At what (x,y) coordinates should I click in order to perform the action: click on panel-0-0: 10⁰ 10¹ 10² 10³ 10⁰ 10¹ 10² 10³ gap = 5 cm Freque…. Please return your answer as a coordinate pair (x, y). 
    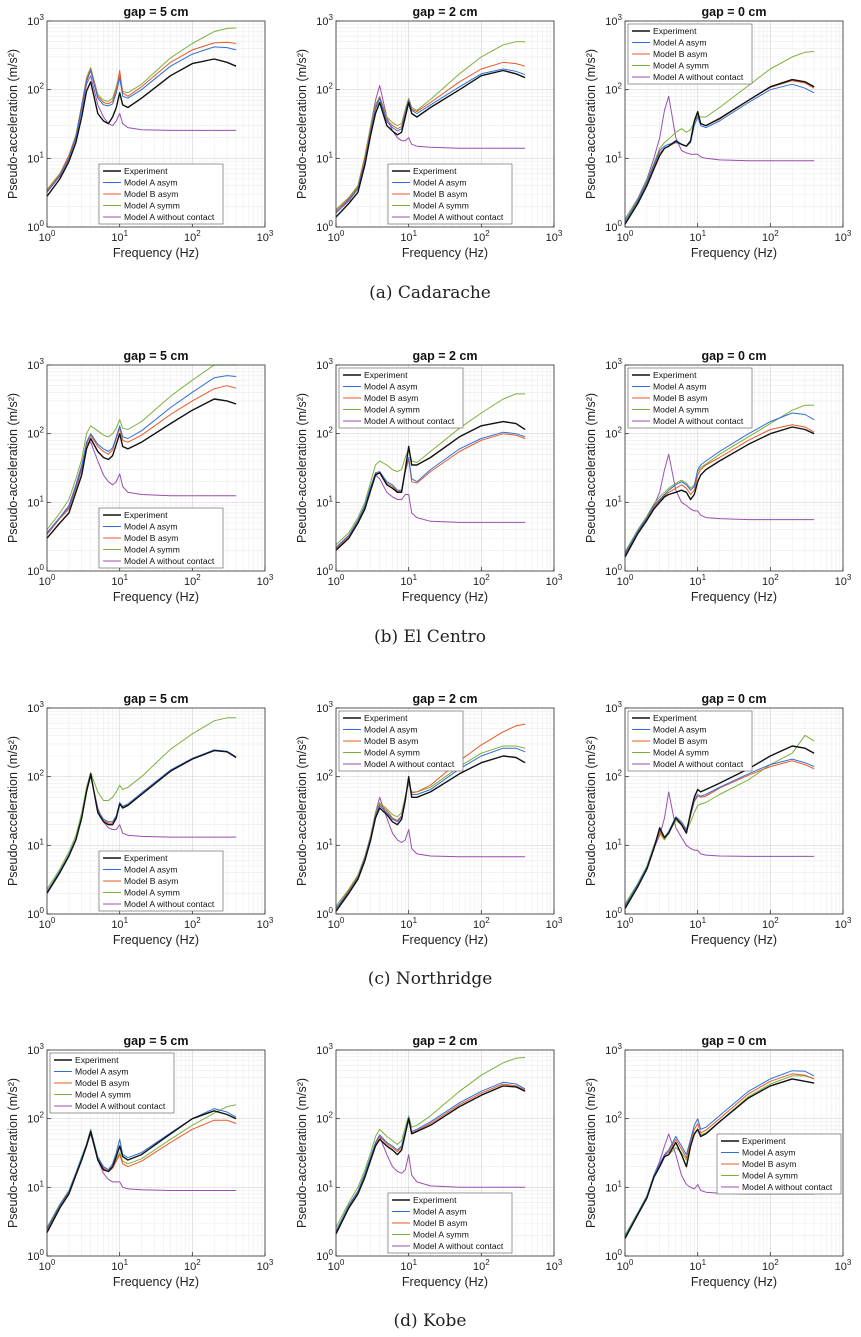
    Looking at the image, I should click on (140, 132).